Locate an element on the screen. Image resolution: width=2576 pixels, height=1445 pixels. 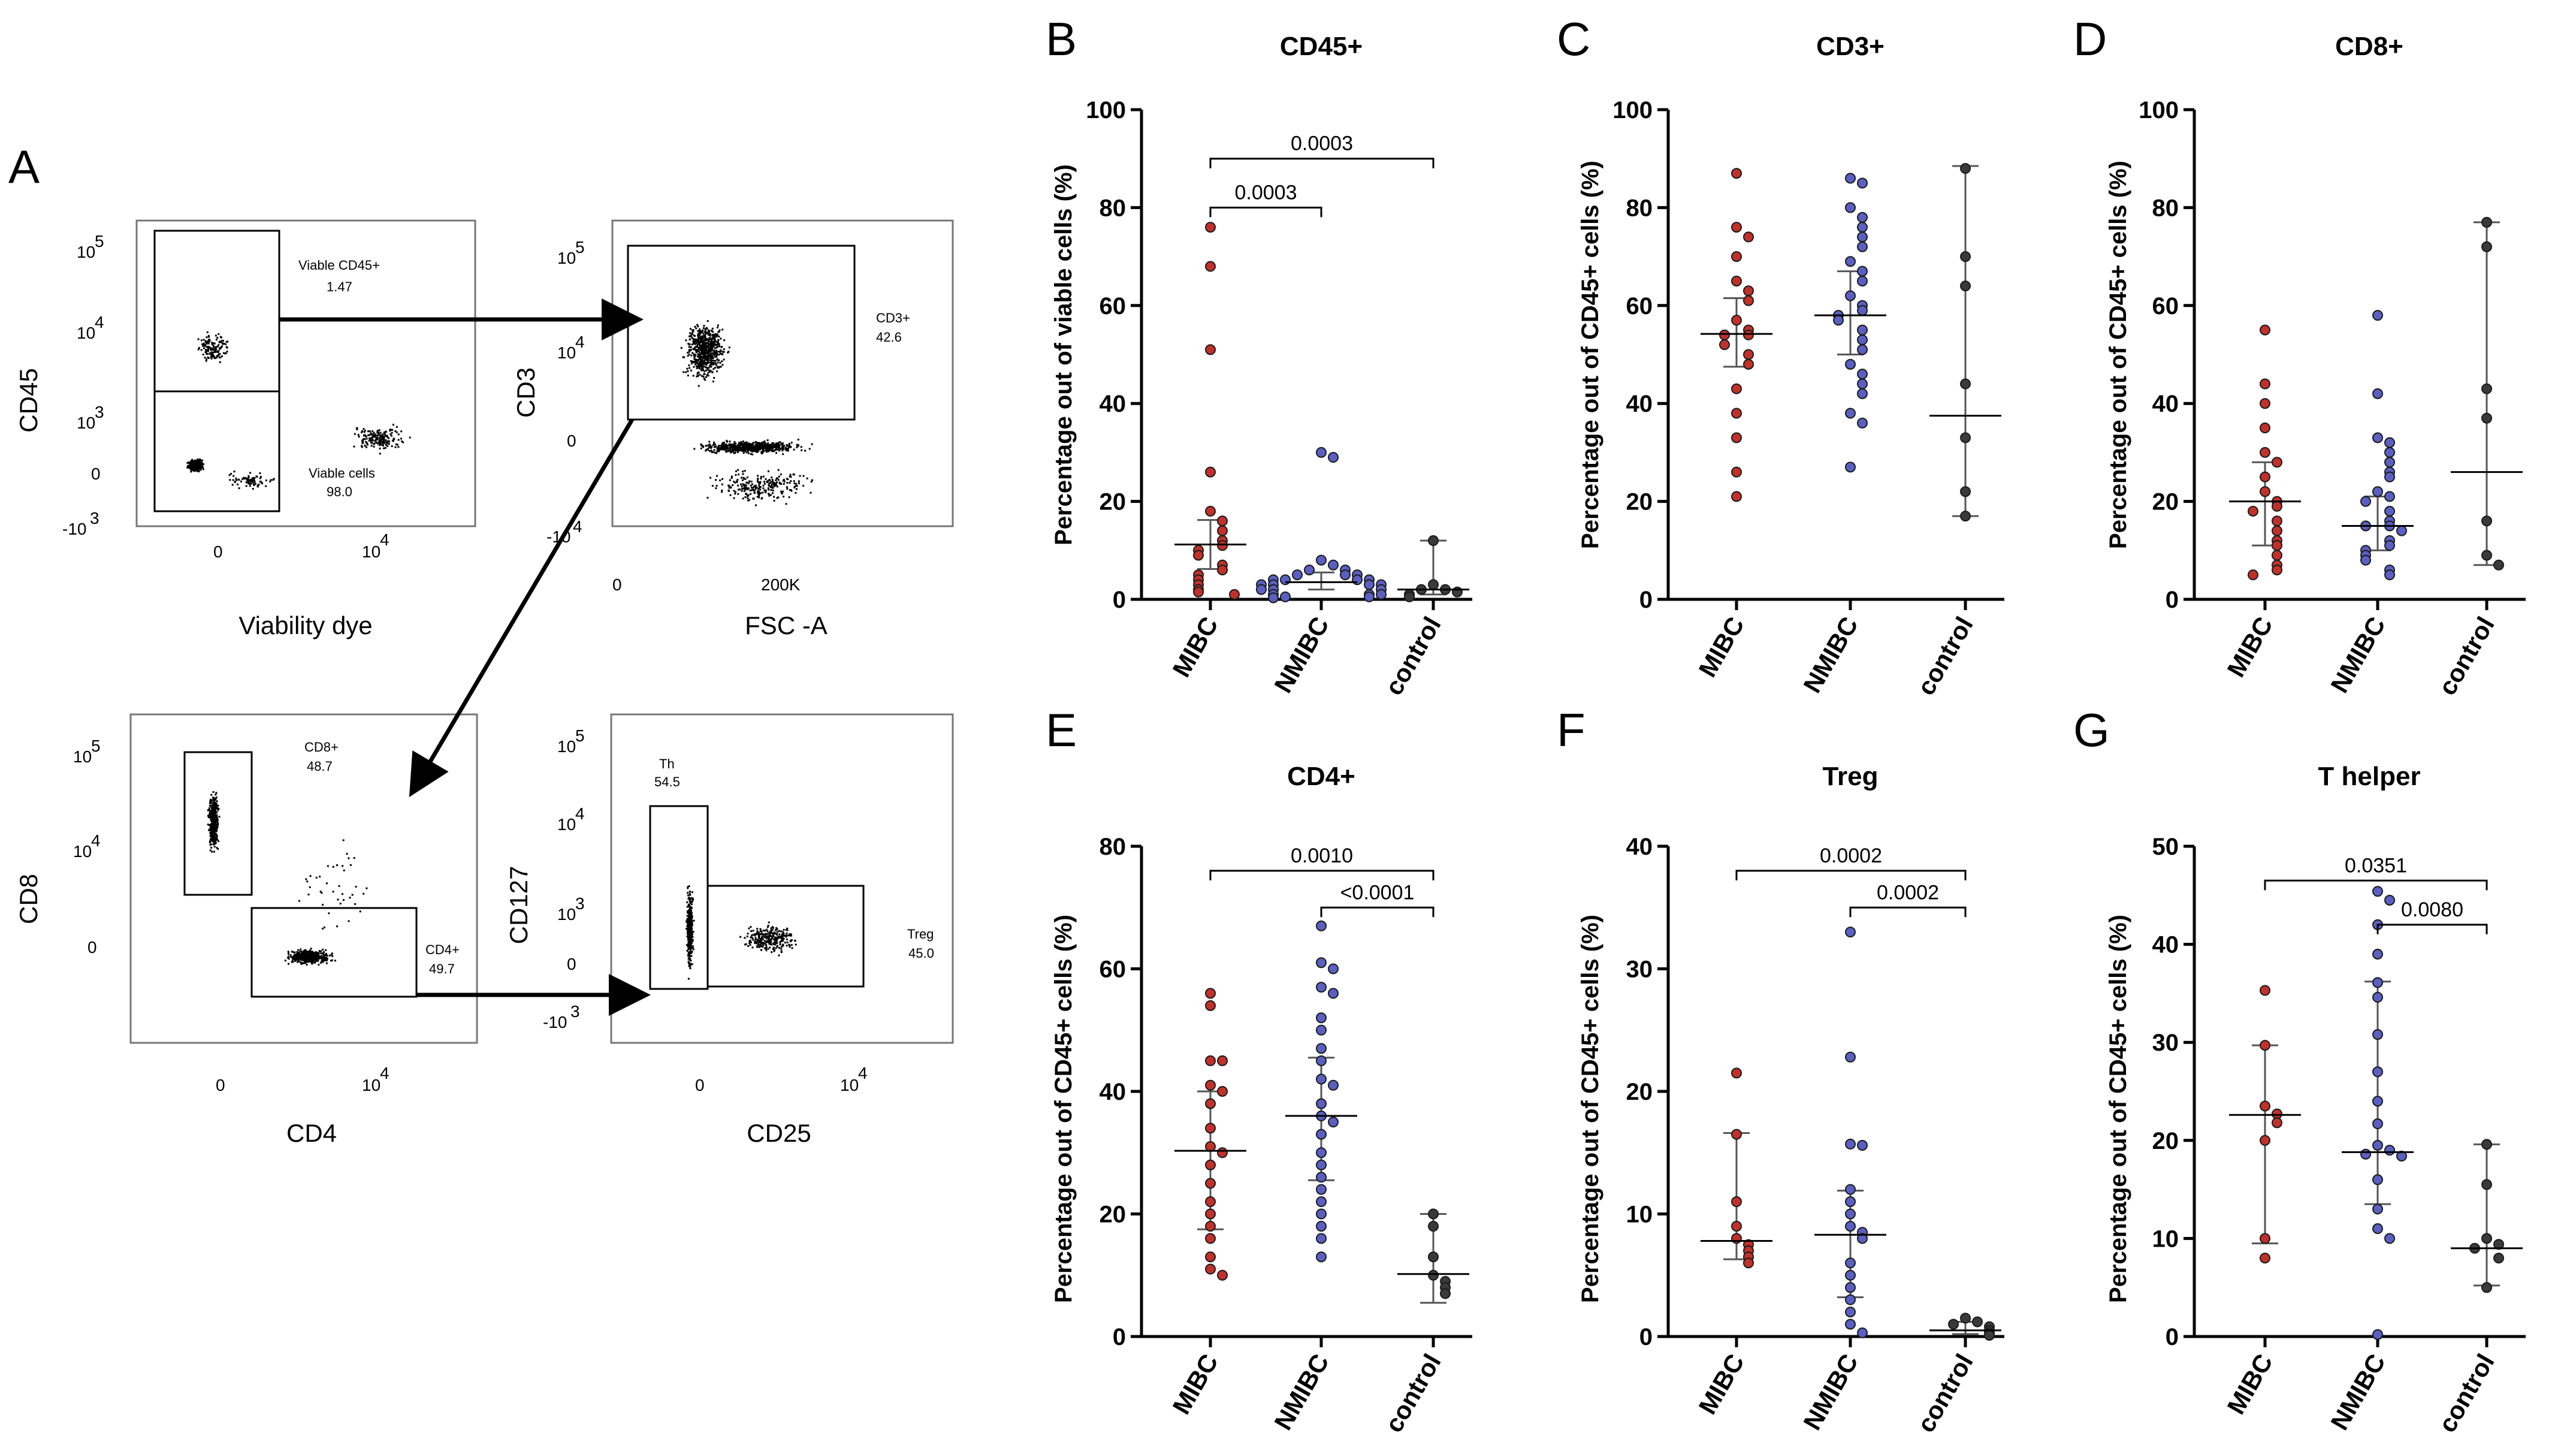
x-axis-label: FSC -A is located at coordinates (787, 625).